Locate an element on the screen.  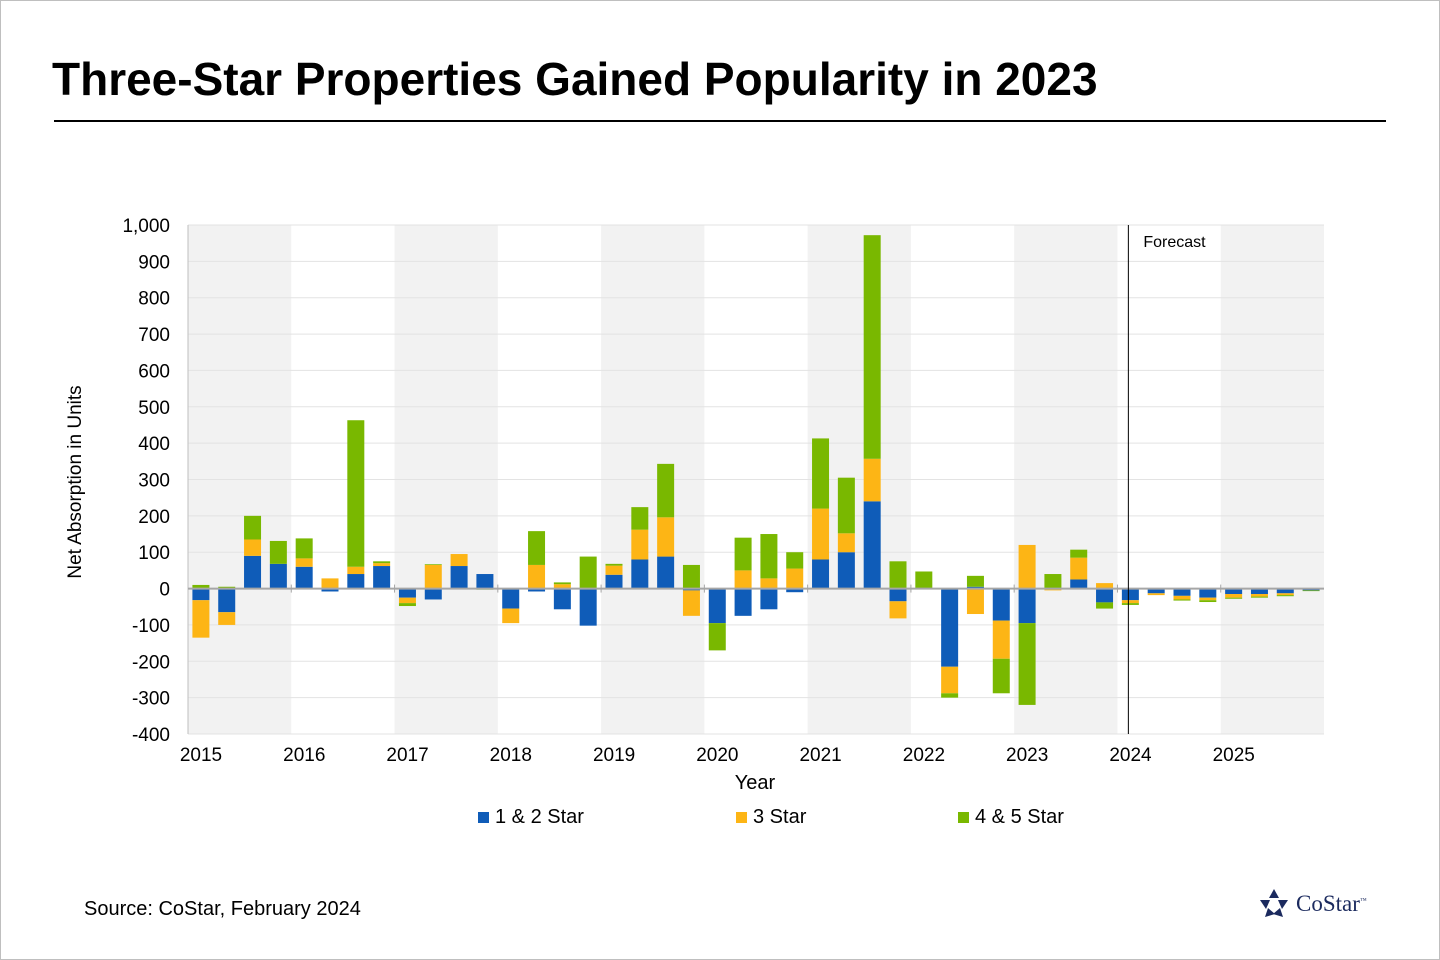
legend-item-4-5-star: 4 & 5 Star is located at coordinates (1011, 817).